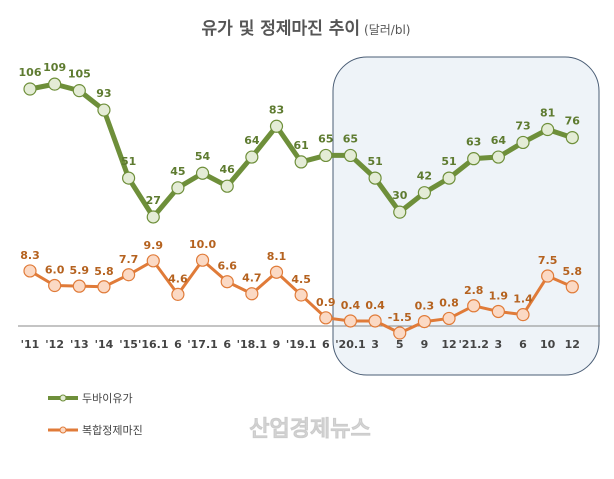 The width and height of the screenshot is (614, 479). What do you see at coordinates (301, 279) in the screenshot?
I see `data-label: 4.5` at bounding box center [301, 279].